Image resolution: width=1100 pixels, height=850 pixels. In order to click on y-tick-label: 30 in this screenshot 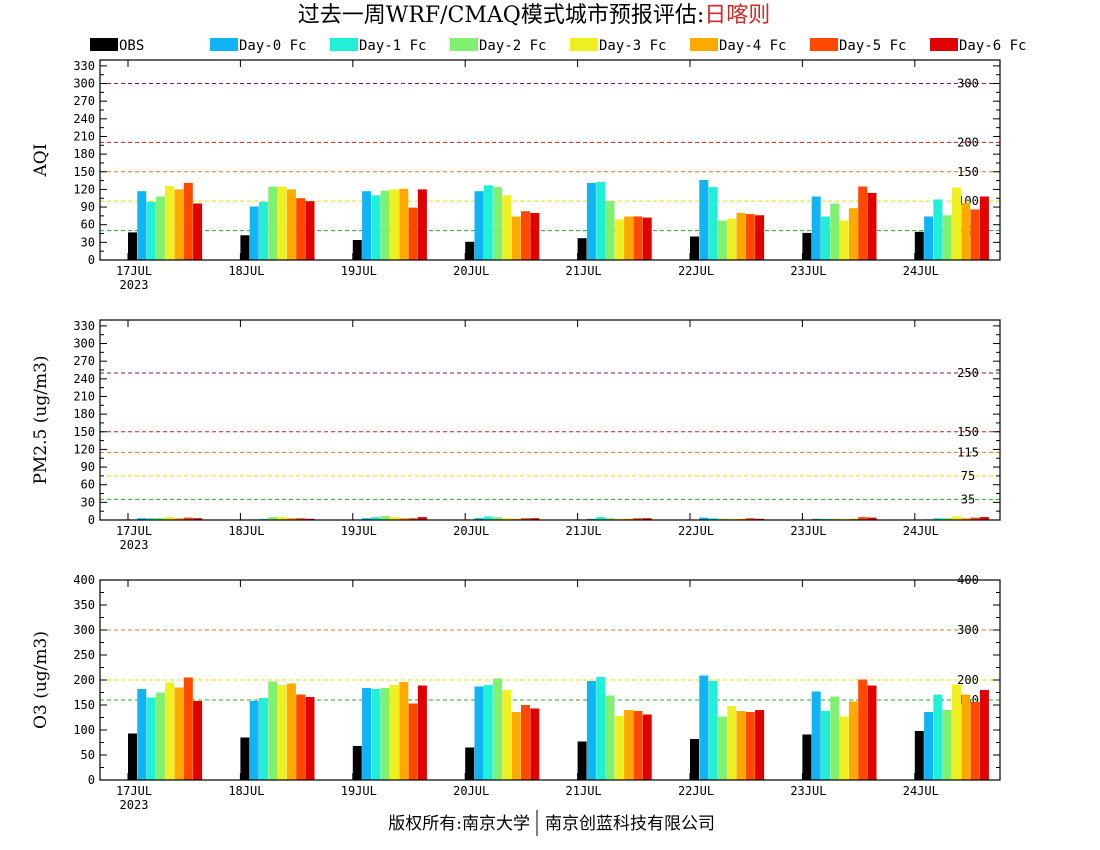, I will do `click(88, 242)`.